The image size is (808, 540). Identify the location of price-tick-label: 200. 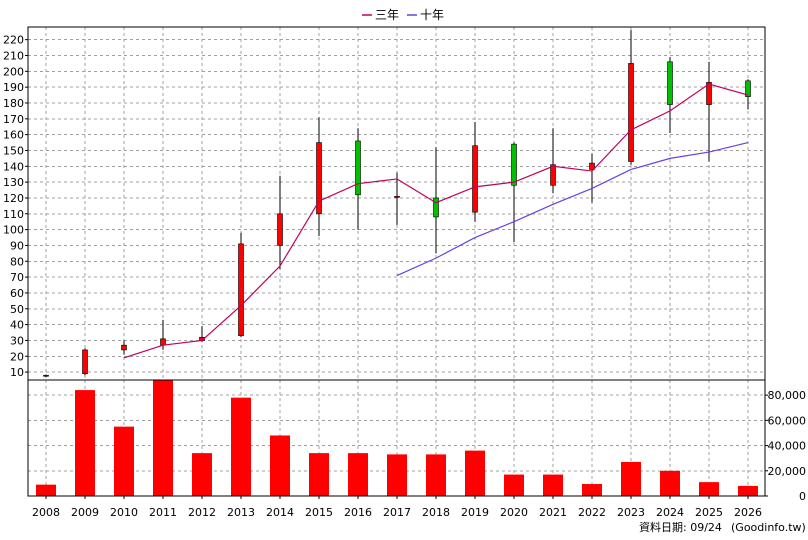
(13, 71).